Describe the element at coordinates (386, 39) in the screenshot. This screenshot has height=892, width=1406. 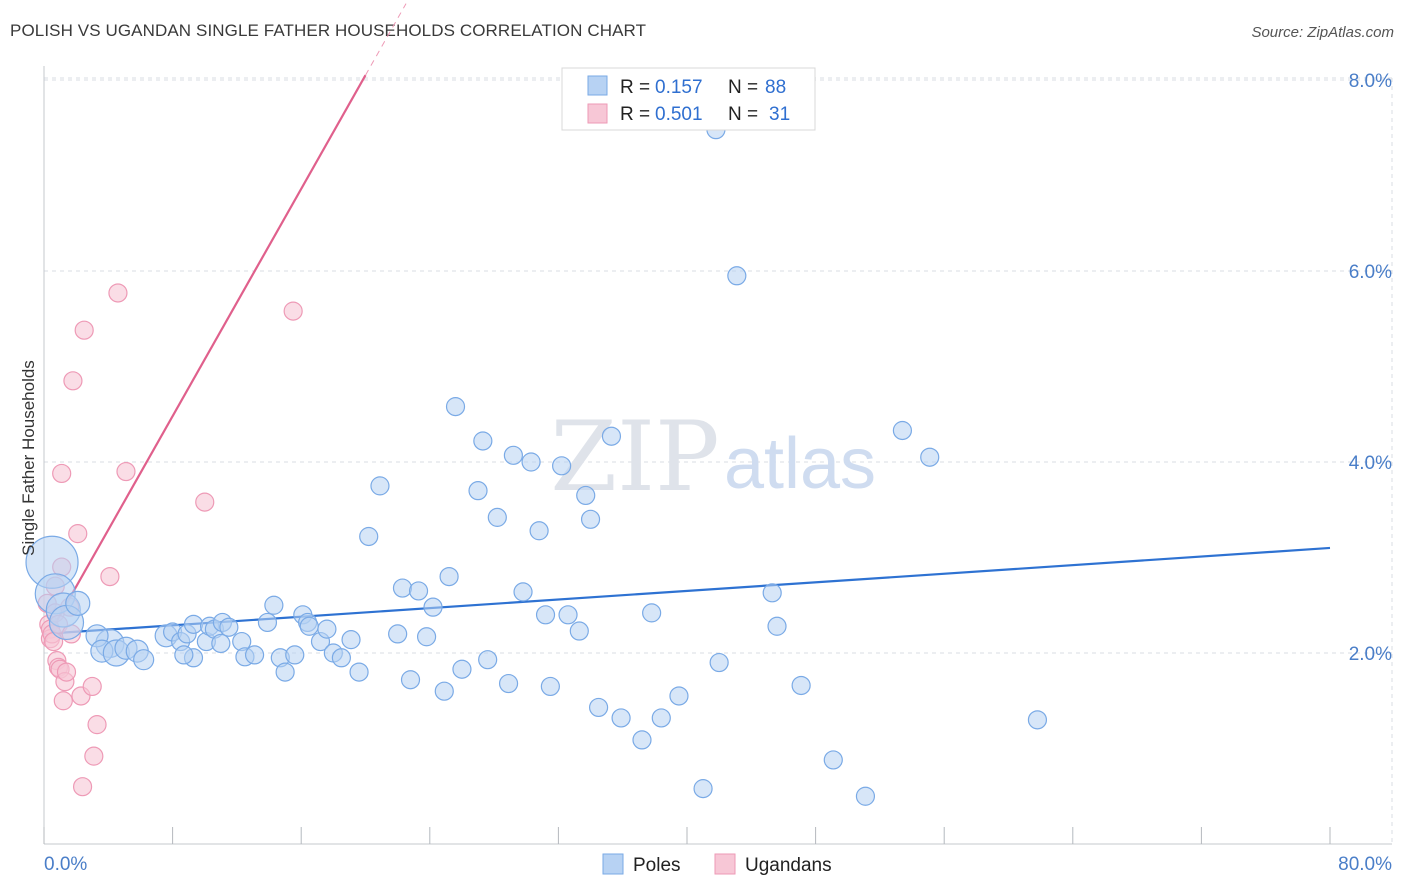
I see `ugandans-trend-extension` at that location.